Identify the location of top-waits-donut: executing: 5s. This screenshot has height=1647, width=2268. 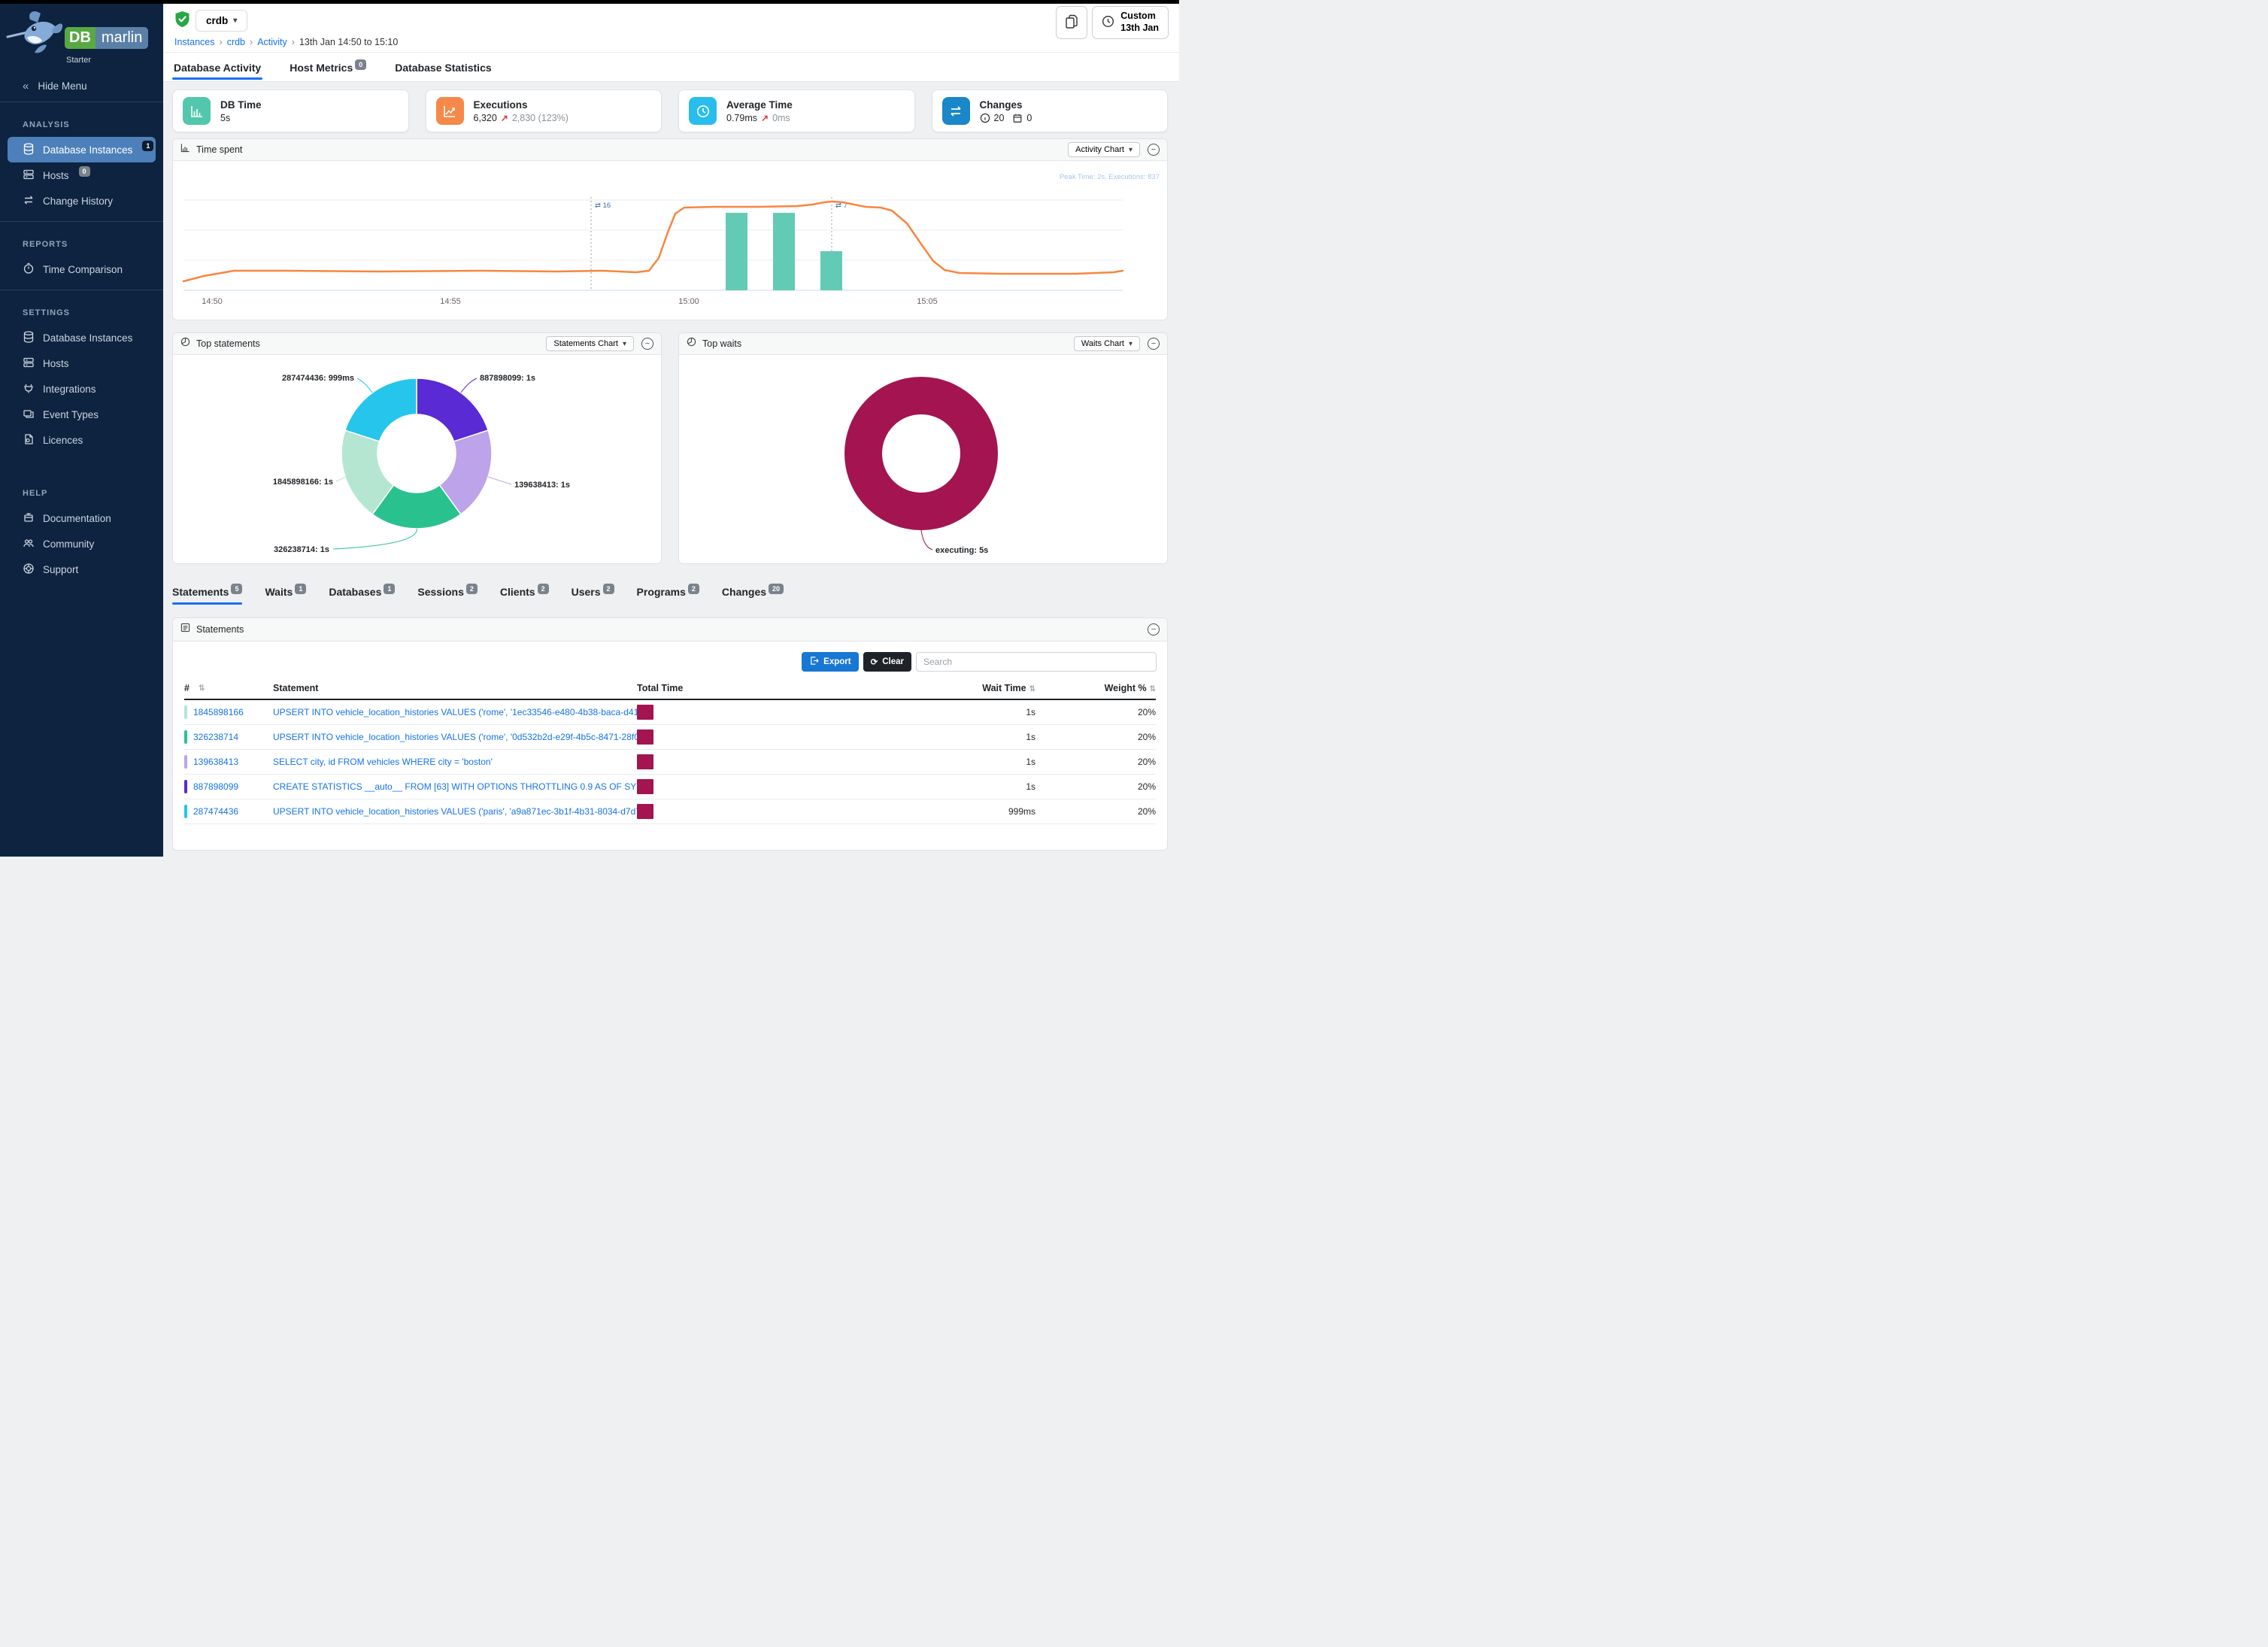
(923, 459).